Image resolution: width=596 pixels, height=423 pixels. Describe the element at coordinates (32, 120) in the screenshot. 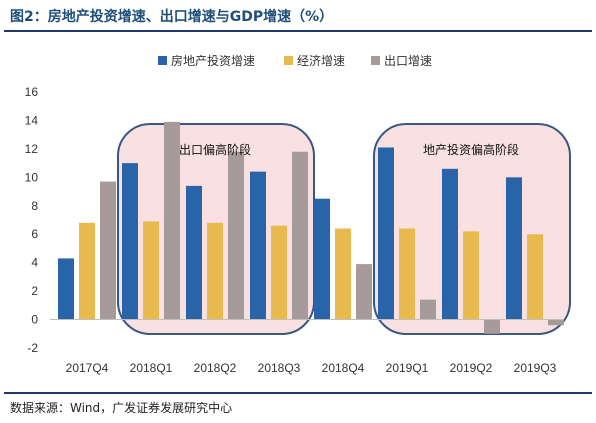

I see `y-tick-label: 14` at that location.